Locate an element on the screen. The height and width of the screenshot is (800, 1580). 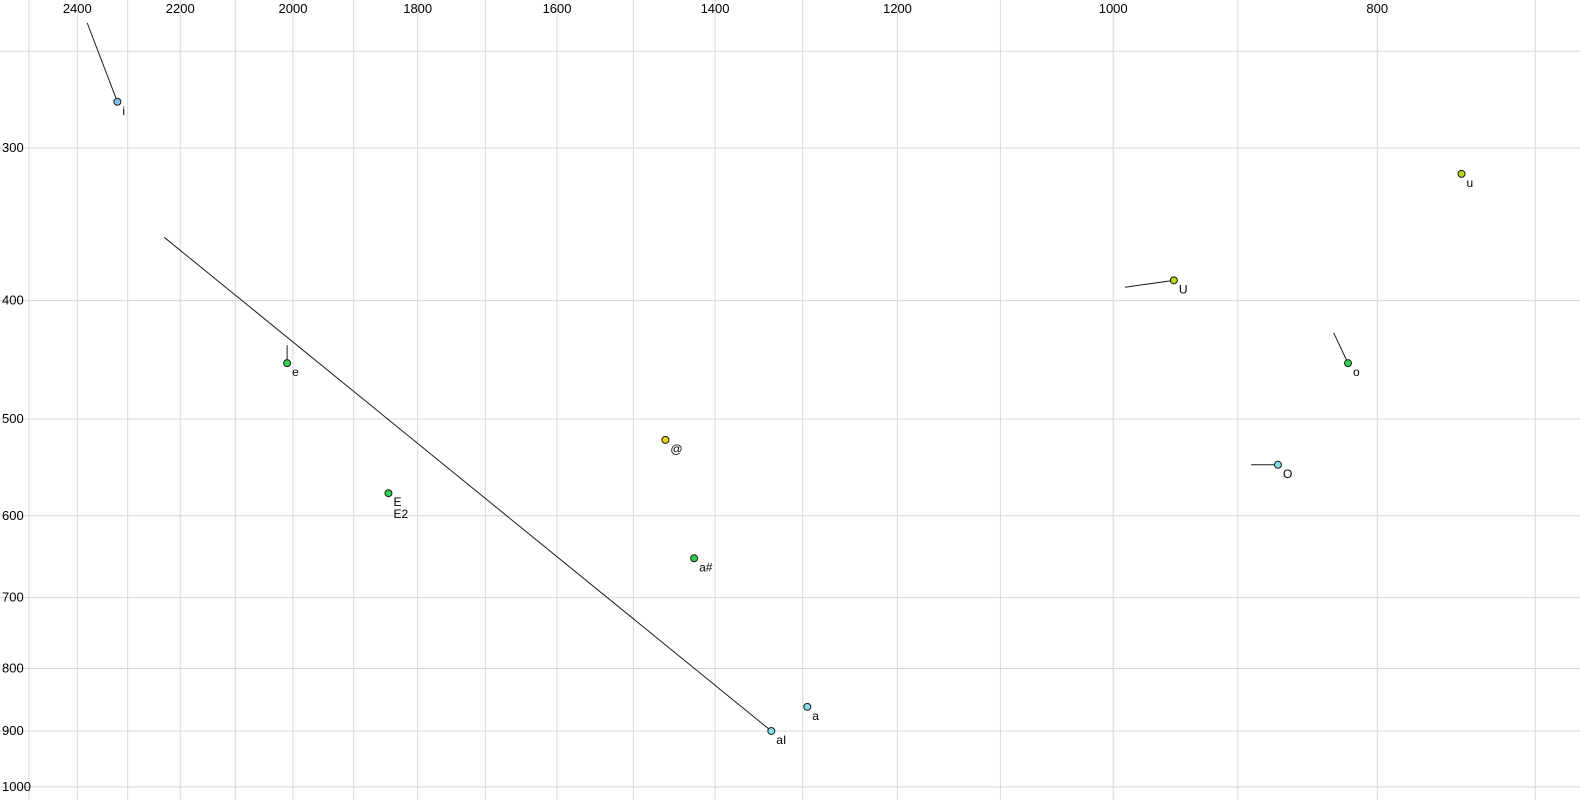
point-marker-u is located at coordinates (1461, 173).